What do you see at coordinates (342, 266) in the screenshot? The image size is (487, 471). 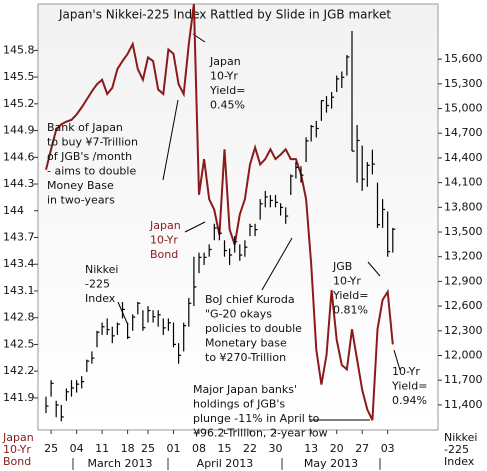 I see `annotation: JGB` at bounding box center [342, 266].